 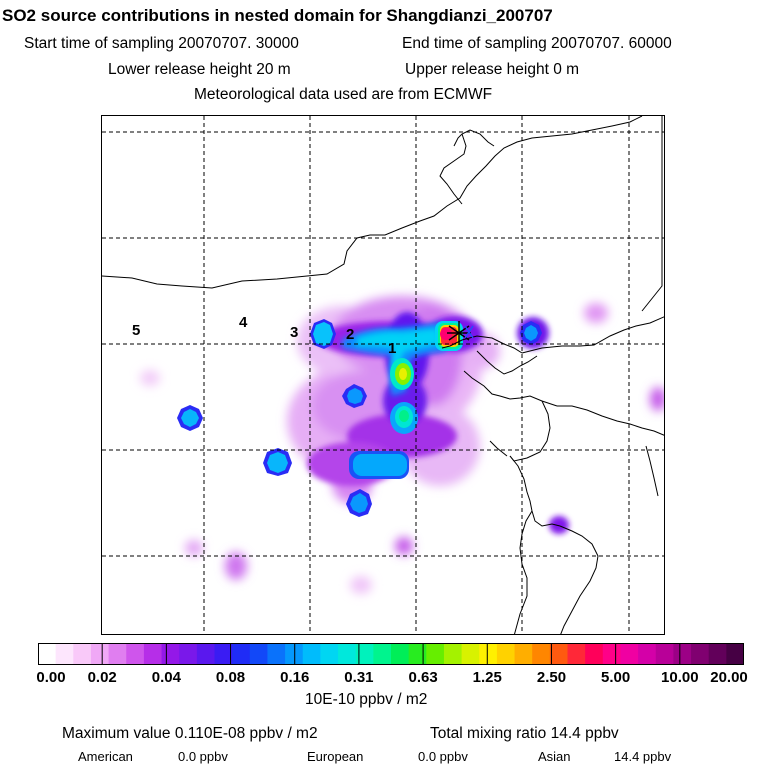 I want to click on high-concentration-cores, so click(x=359, y=418).